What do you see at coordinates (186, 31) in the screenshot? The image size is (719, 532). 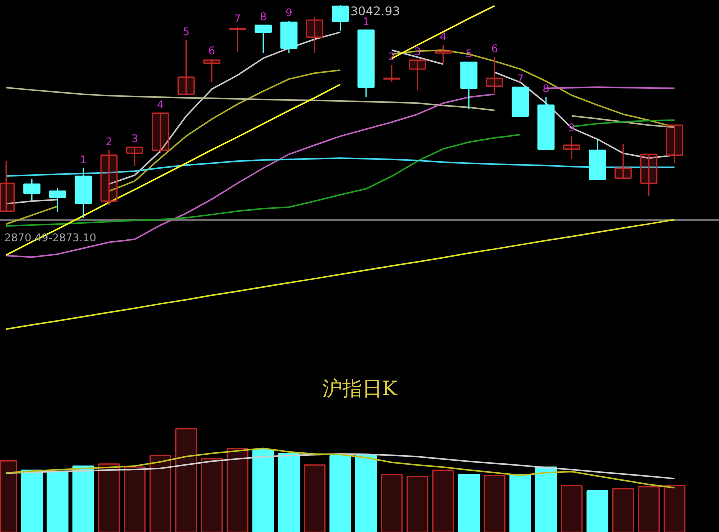 I see `text: 5` at bounding box center [186, 31].